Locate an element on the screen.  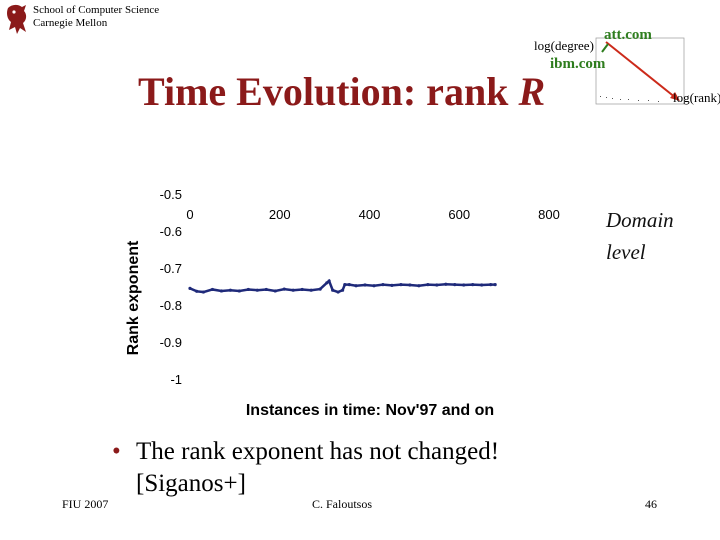
inset-frame is located at coordinates (640, 71).